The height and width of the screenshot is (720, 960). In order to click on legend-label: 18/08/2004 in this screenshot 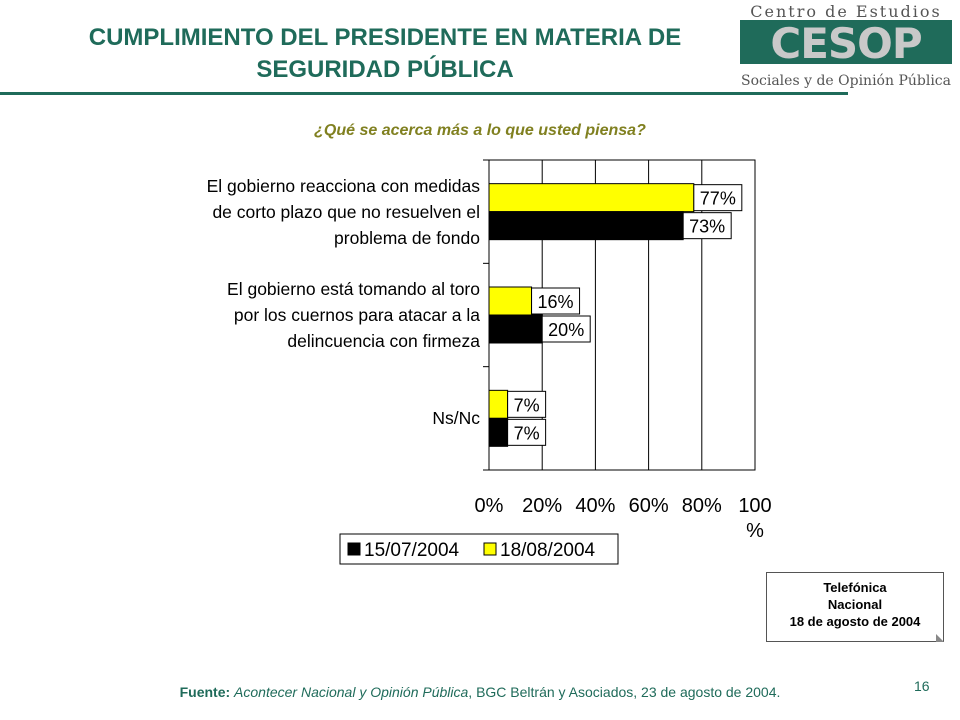, I will do `click(548, 550)`.